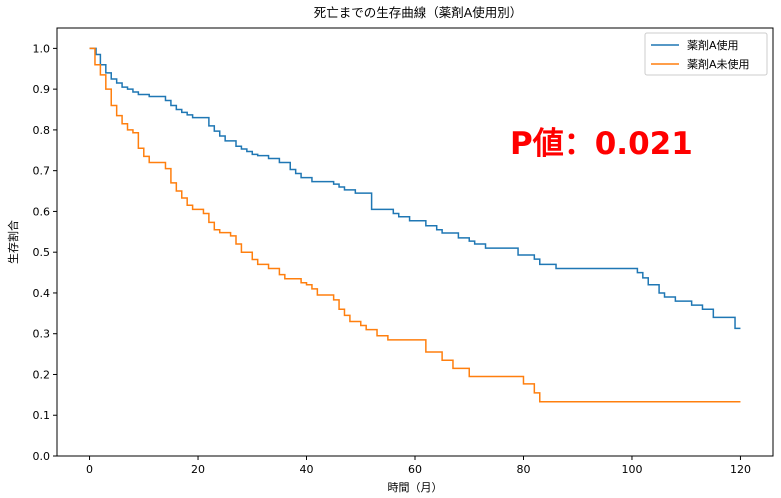  I want to click on chart-title: 死亡までの生存曲線（薬剤A使用別）, so click(418, 12).